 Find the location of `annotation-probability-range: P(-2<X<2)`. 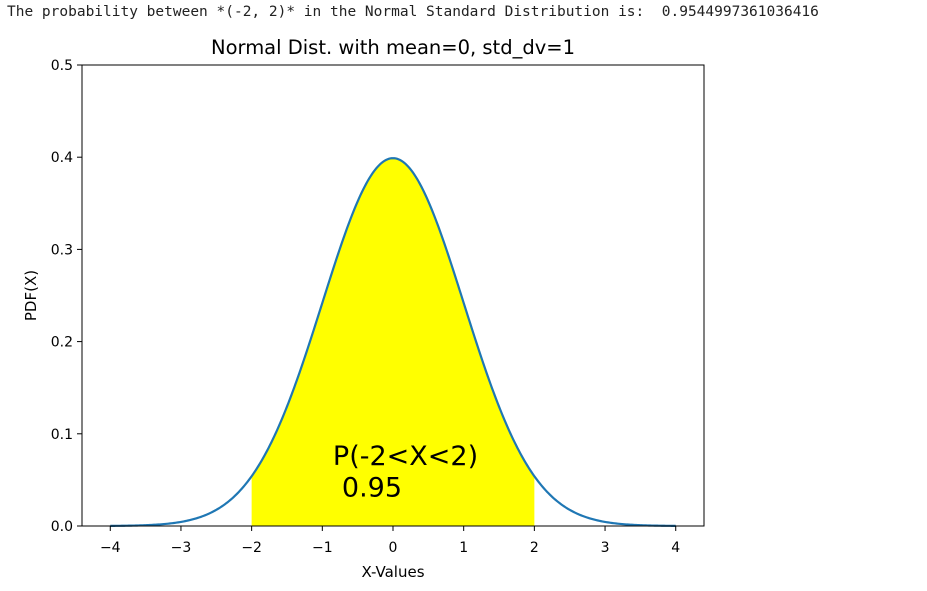

annotation-probability-range: P(-2<X<2) is located at coordinates (405, 456).